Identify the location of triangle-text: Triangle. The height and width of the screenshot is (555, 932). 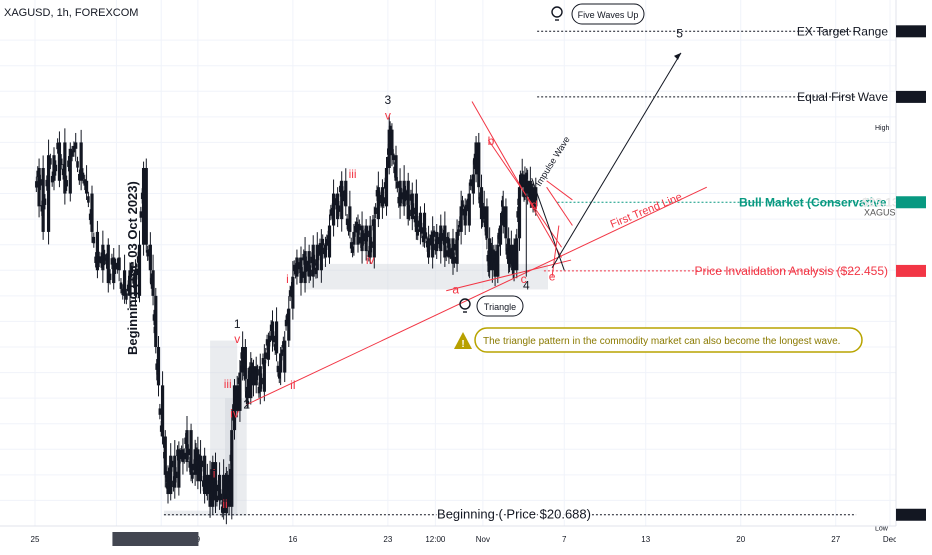
(500, 307).